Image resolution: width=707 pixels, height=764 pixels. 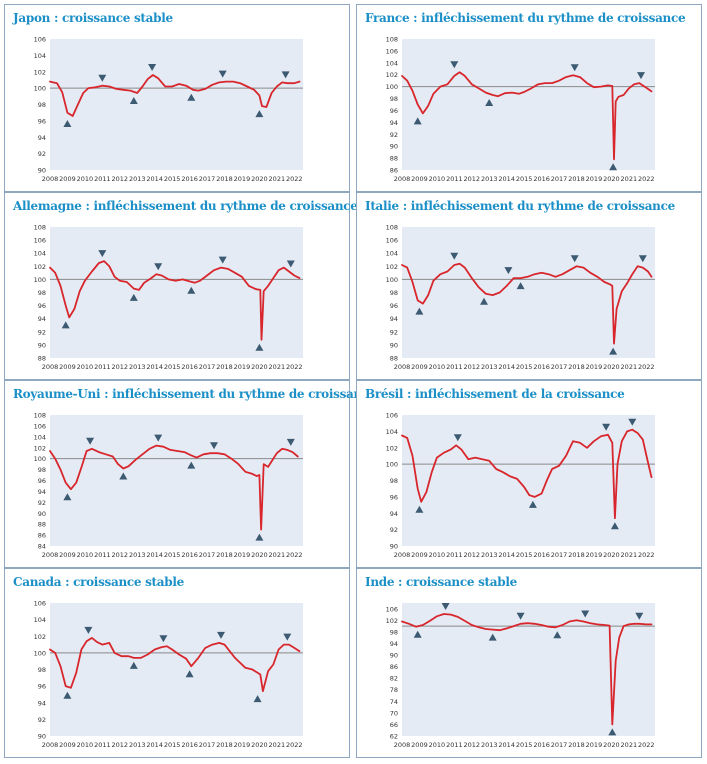 What do you see at coordinates (394, 702) in the screenshot?
I see `y-tick-label: 74` at bounding box center [394, 702].